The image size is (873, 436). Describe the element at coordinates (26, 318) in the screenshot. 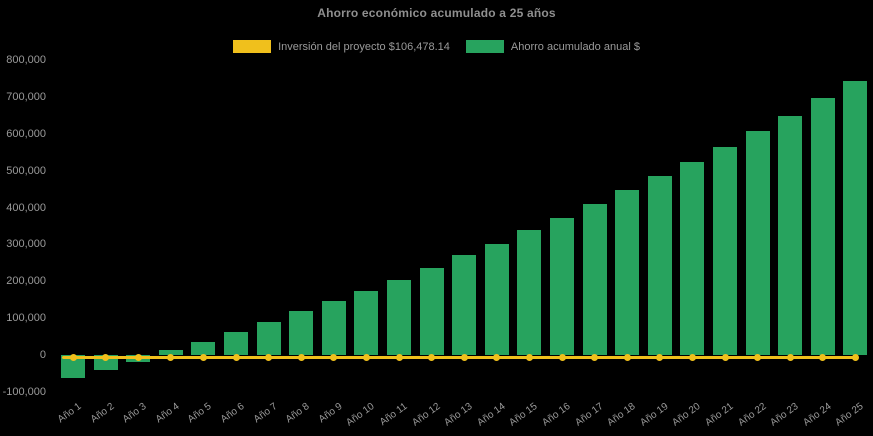

I see `y-tick-label: 100,000` at that location.